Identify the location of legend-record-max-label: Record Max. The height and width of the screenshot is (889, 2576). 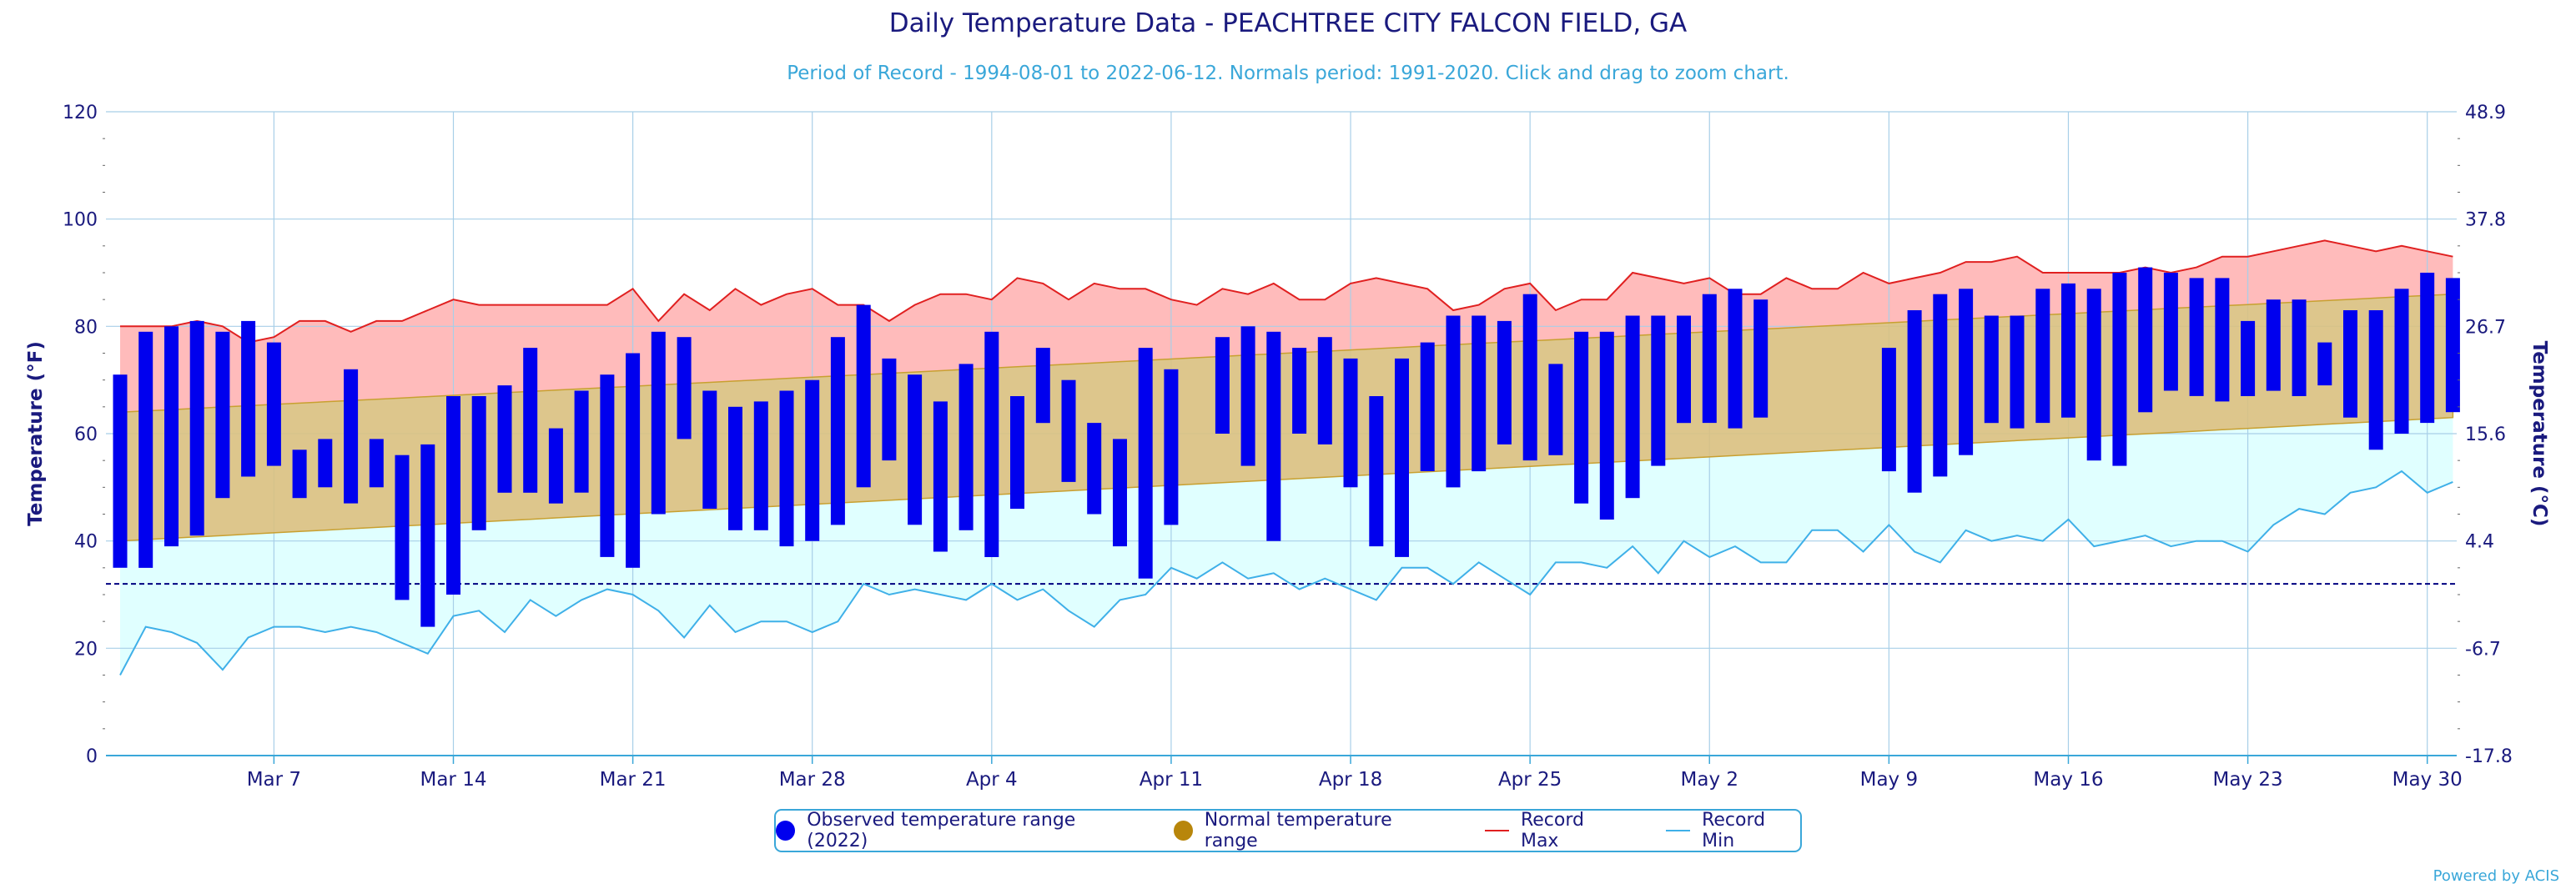
(1552, 830).